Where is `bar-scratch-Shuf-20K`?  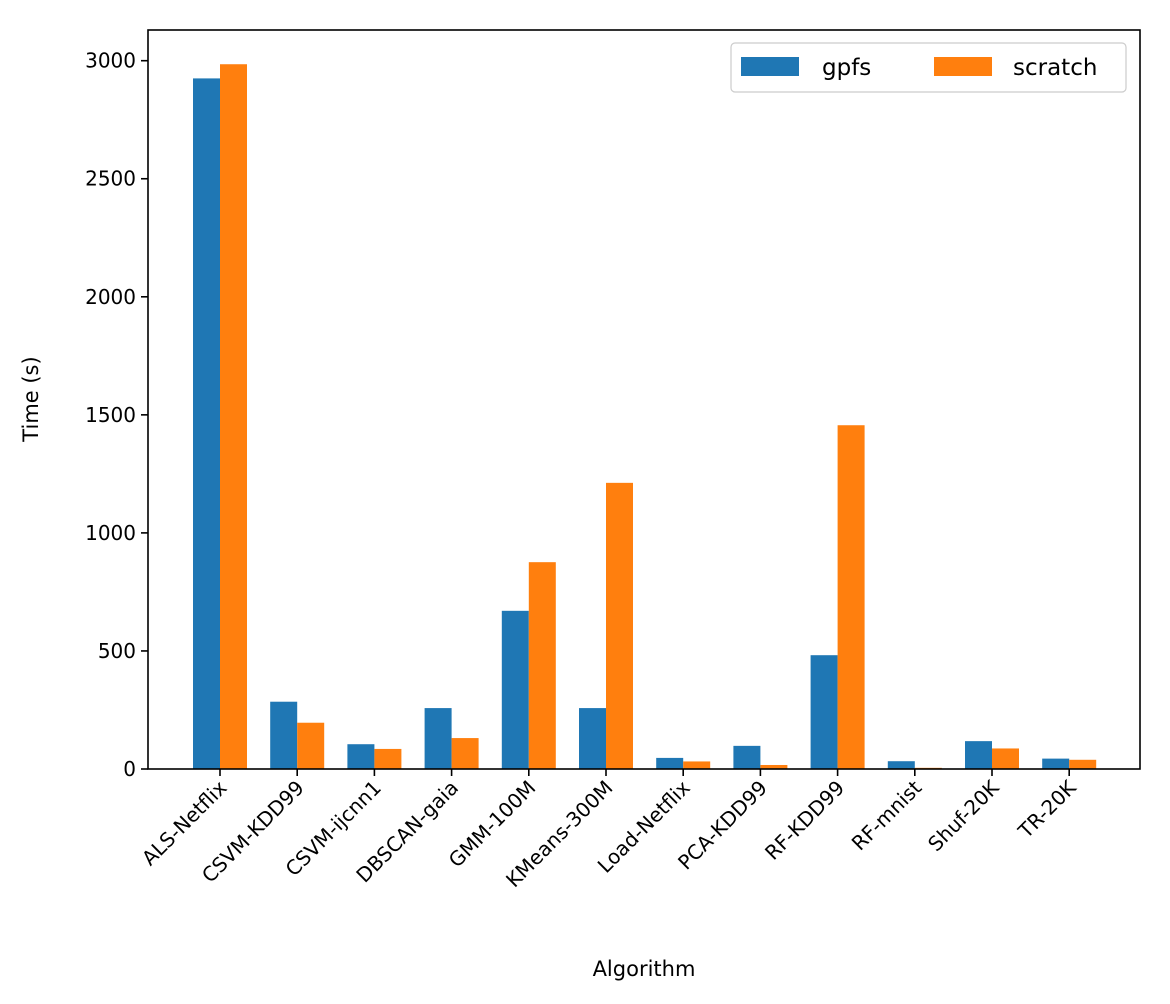 bar-scratch-Shuf-20K is located at coordinates (1005, 758).